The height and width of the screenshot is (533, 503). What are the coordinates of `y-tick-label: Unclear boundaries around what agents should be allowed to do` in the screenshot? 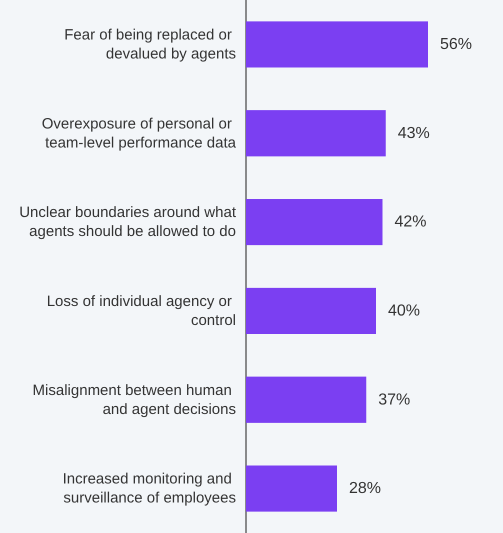 It's located at (128, 222).